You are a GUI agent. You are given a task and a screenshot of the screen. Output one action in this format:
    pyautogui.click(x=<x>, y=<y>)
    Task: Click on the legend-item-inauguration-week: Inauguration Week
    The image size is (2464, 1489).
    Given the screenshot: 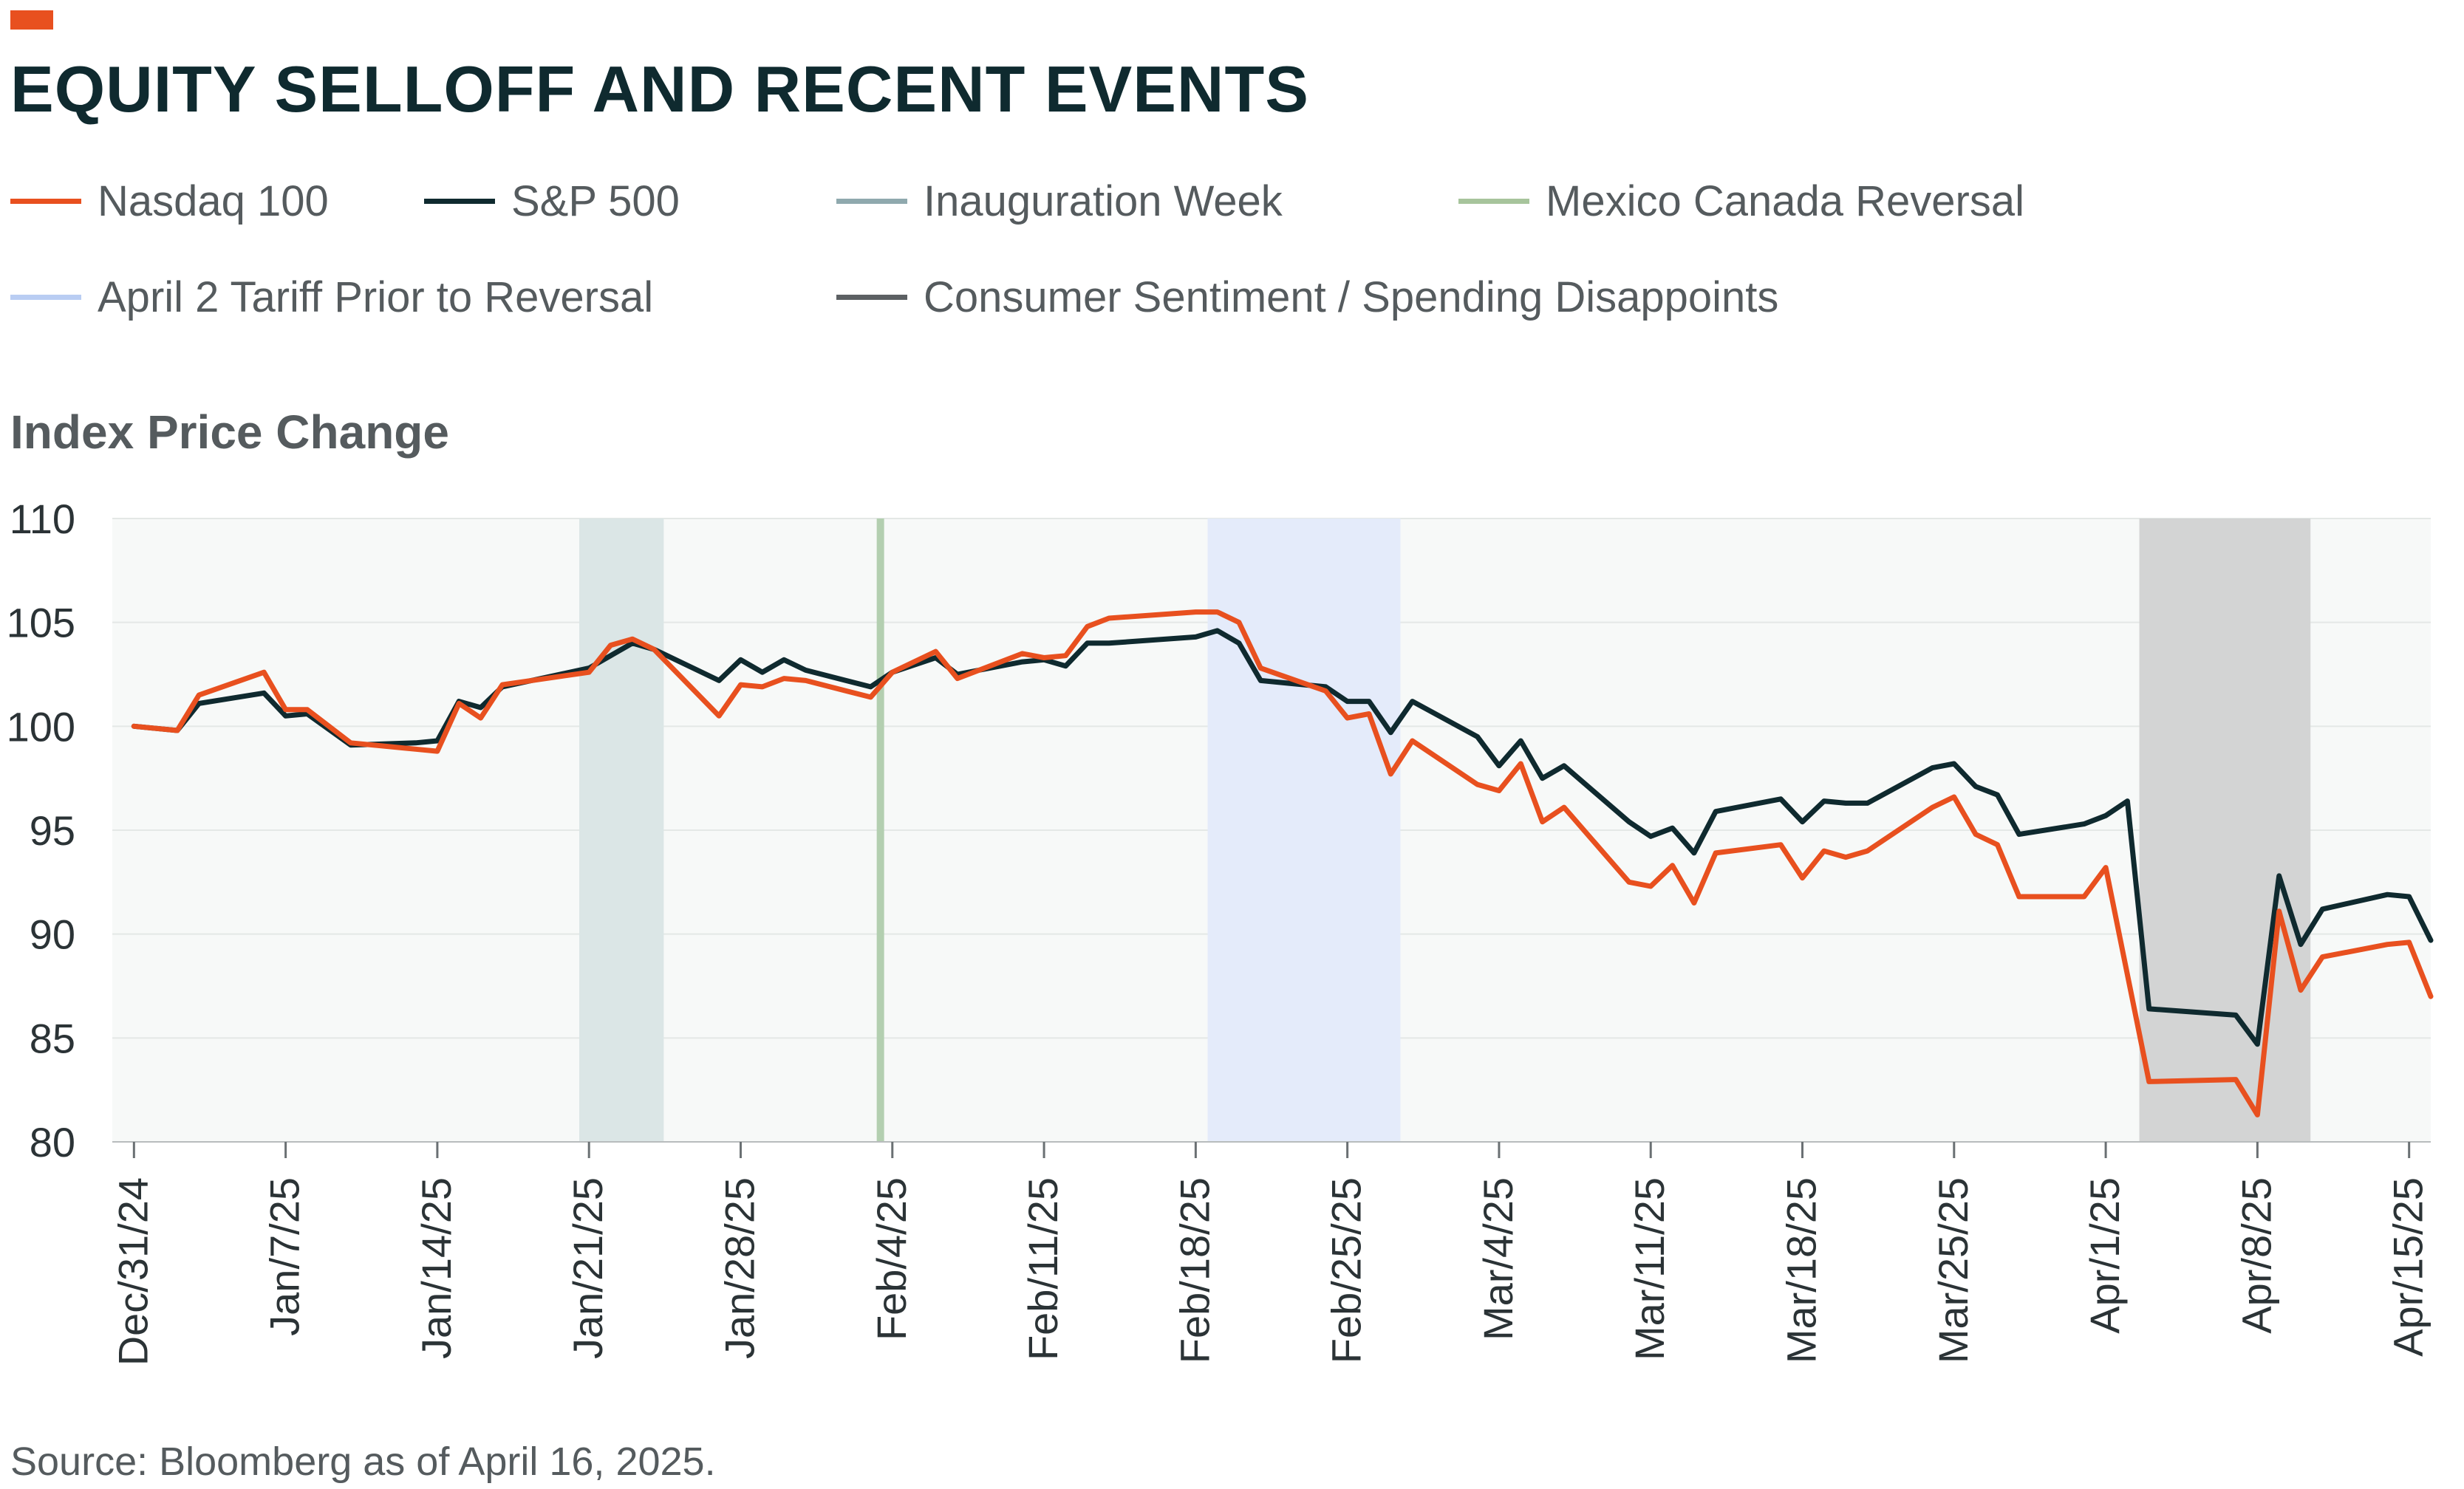 What is the action you would take?
    pyautogui.click(x=1059, y=200)
    